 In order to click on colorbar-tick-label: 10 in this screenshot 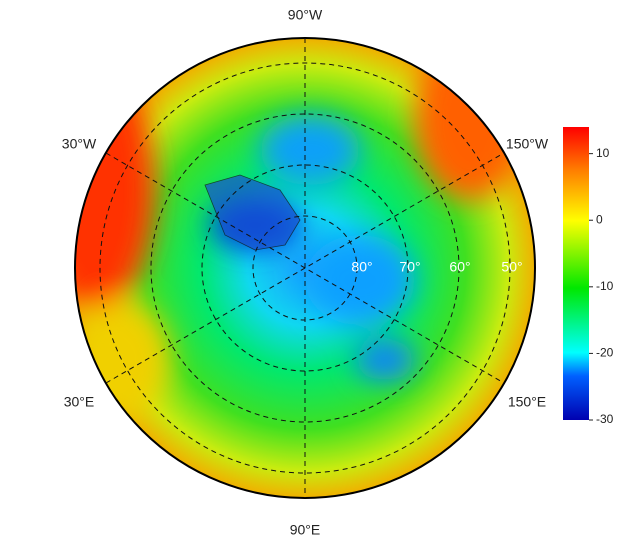, I will do `click(603, 153)`.